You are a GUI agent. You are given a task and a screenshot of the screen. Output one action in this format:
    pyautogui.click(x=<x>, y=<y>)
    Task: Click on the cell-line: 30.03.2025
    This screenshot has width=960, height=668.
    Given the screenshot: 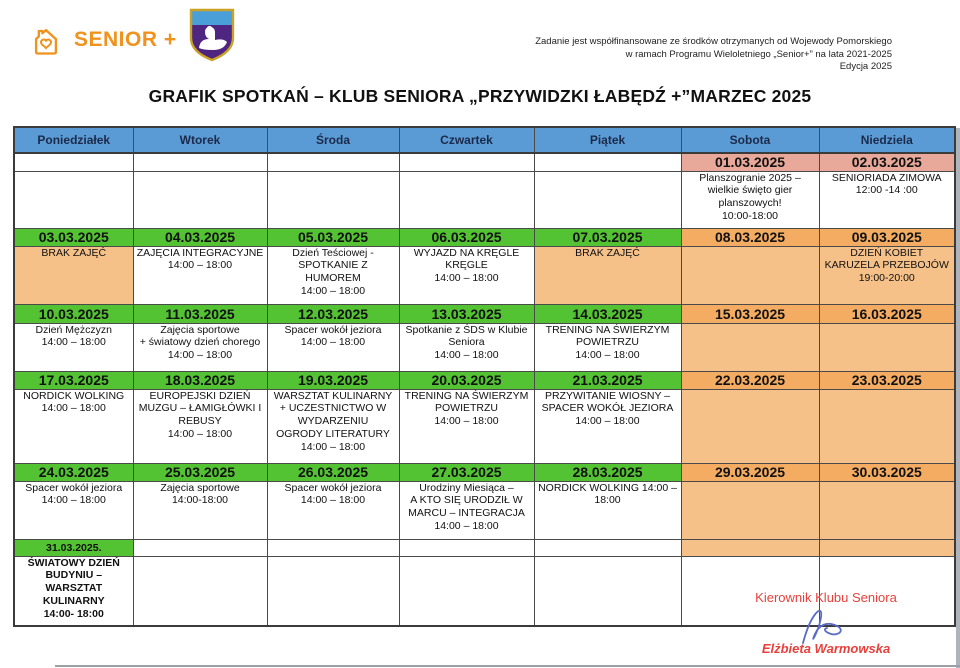 What is the action you would take?
    pyautogui.click(x=886, y=472)
    